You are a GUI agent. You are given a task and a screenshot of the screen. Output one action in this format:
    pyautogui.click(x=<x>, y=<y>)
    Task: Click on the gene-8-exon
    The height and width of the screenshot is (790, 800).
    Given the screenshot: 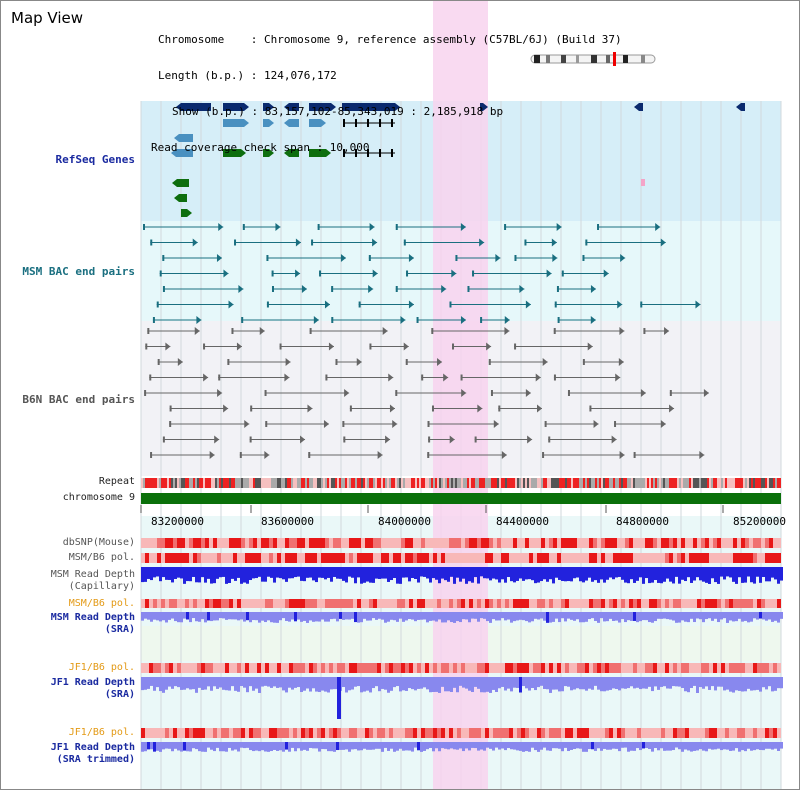 What is the action you would take?
    pyautogui.click(x=641, y=107)
    